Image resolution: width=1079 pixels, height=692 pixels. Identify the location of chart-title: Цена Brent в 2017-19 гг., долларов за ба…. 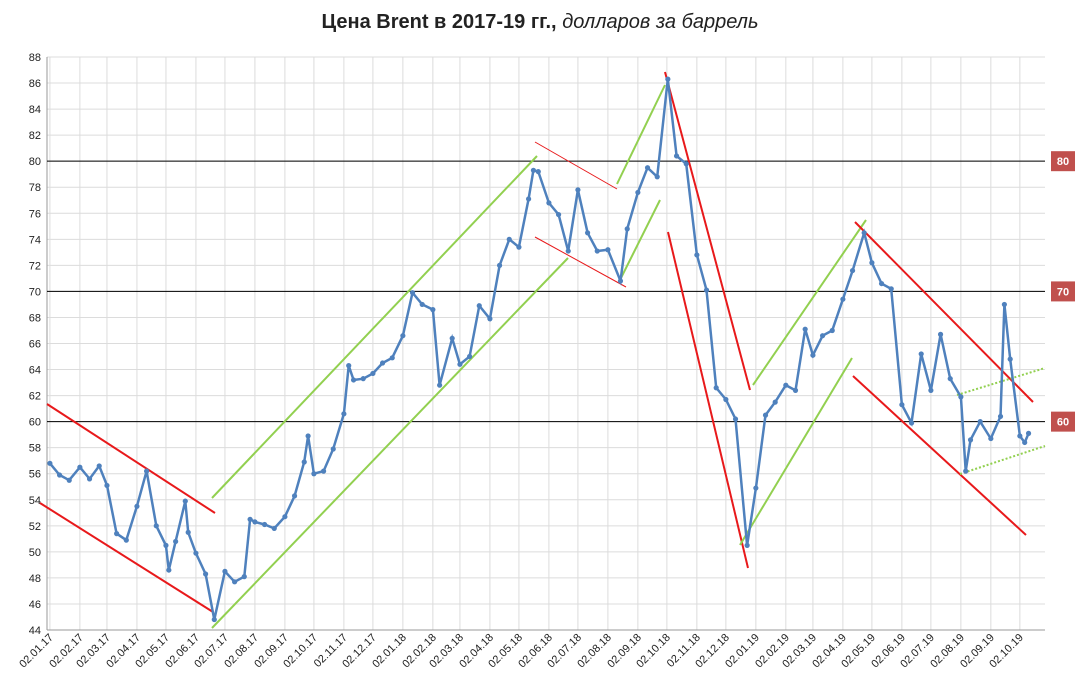
(540, 22).